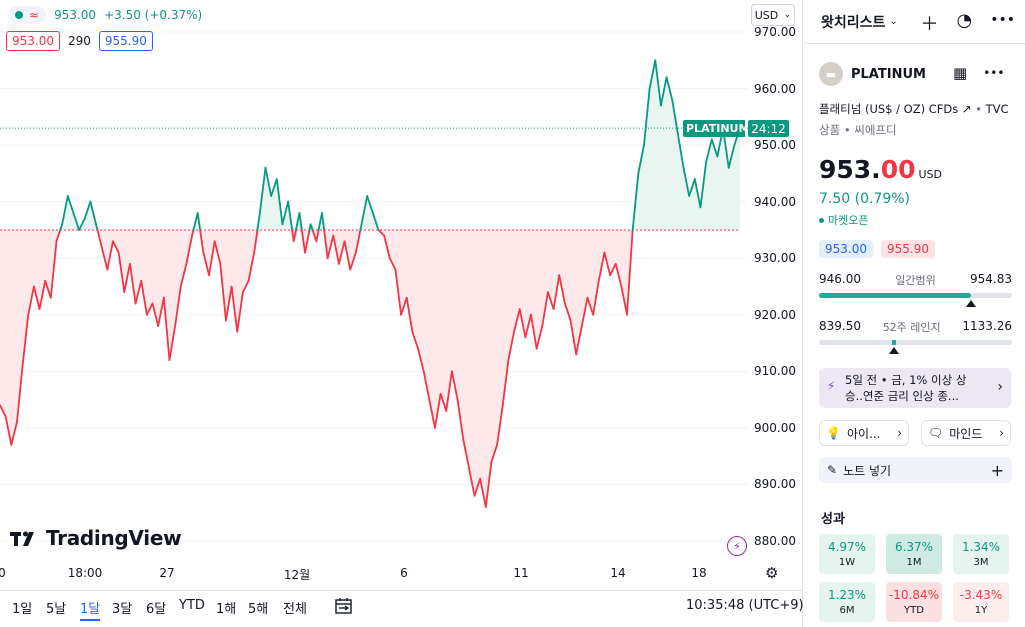  I want to click on clock: 10:35:48 (UTC+9), so click(745, 605).